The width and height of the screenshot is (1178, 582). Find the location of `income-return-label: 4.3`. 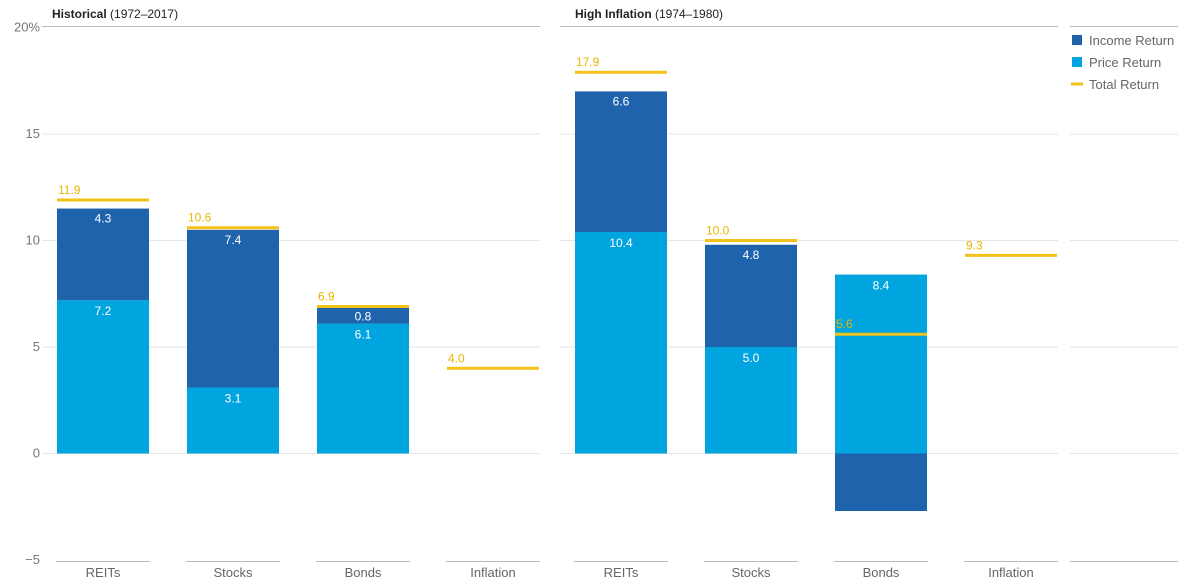

income-return-label: 4.3 is located at coordinates (103, 219).